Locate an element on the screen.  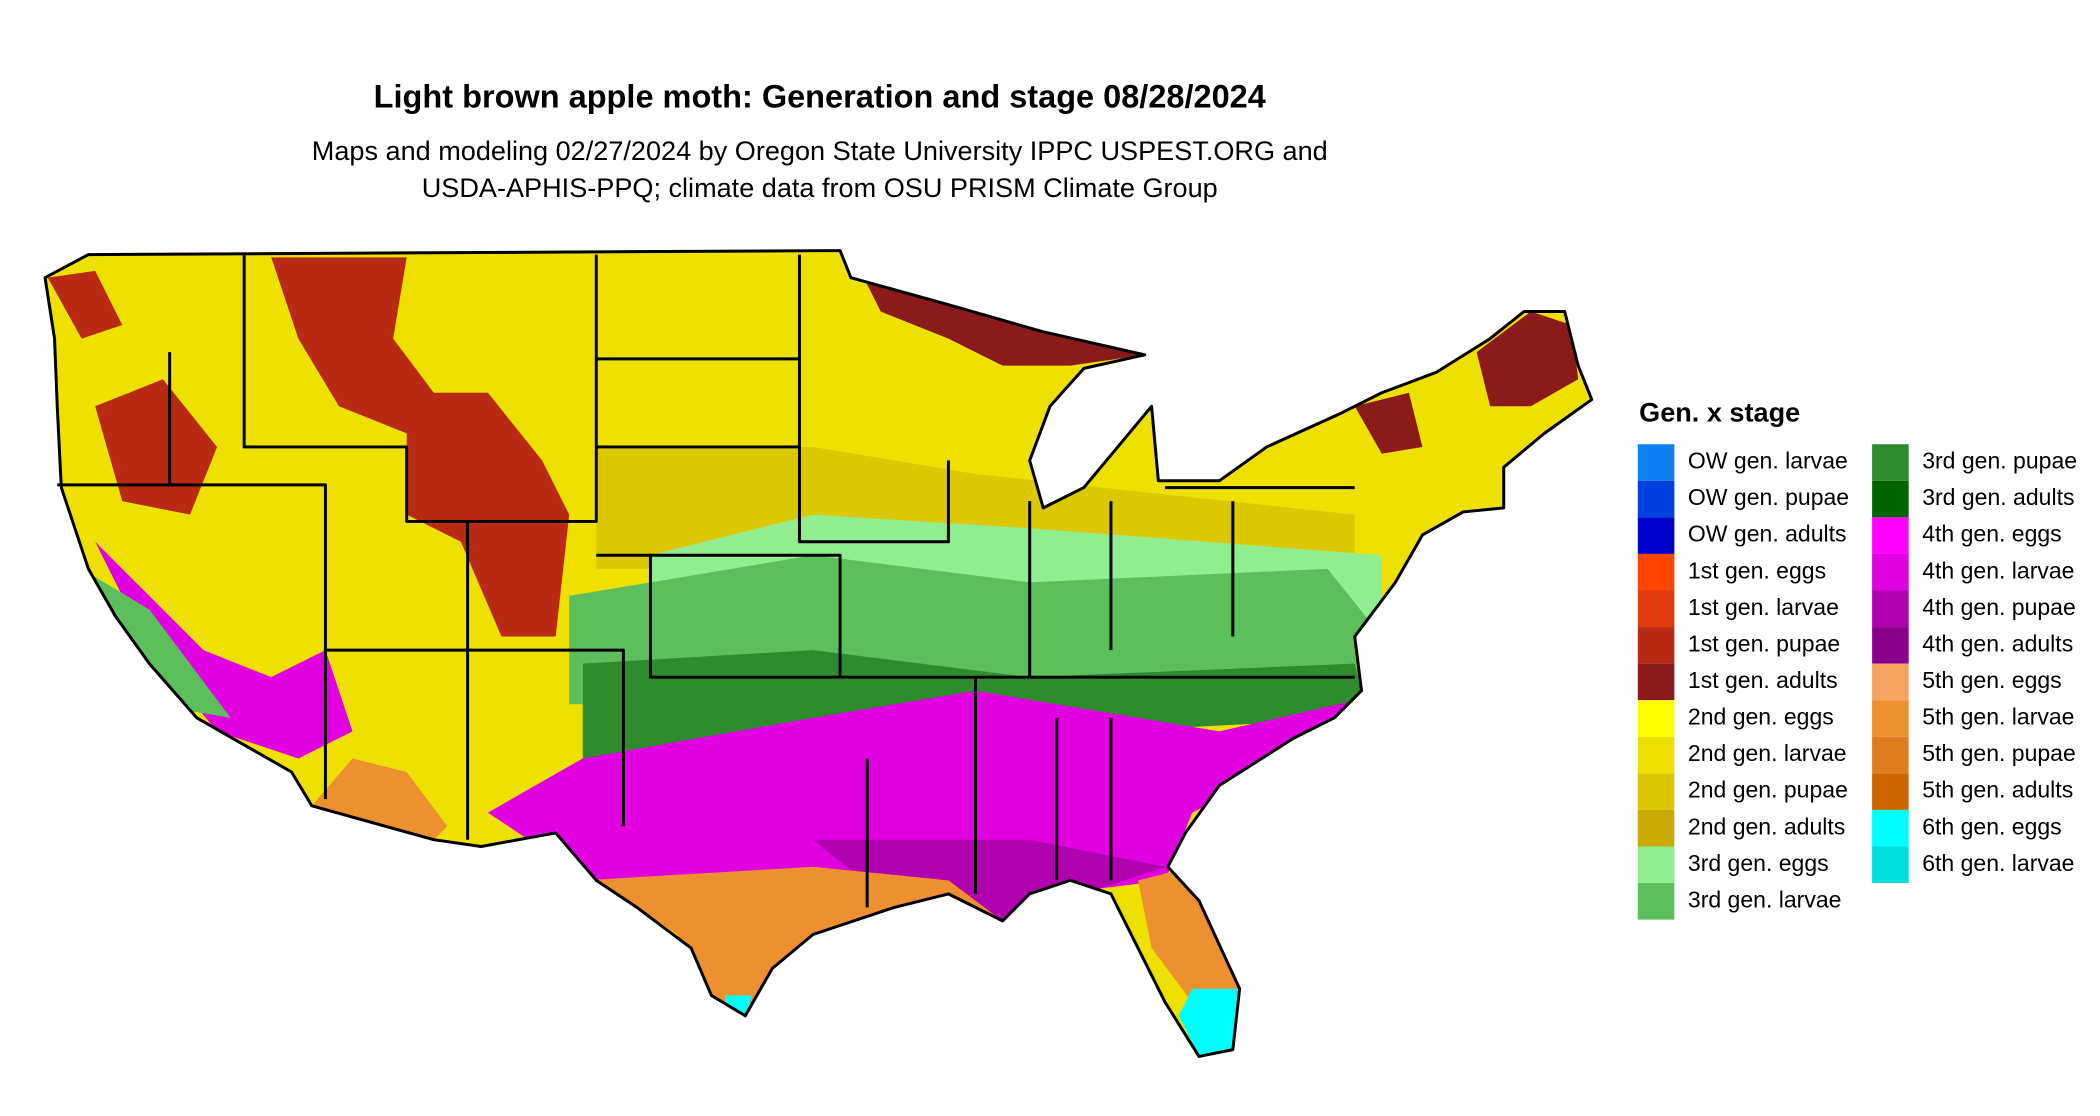
legend-title: Gen. x stage is located at coordinates (1719, 412).